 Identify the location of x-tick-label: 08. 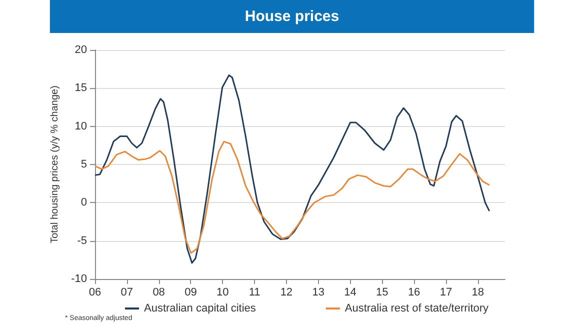
(158, 292).